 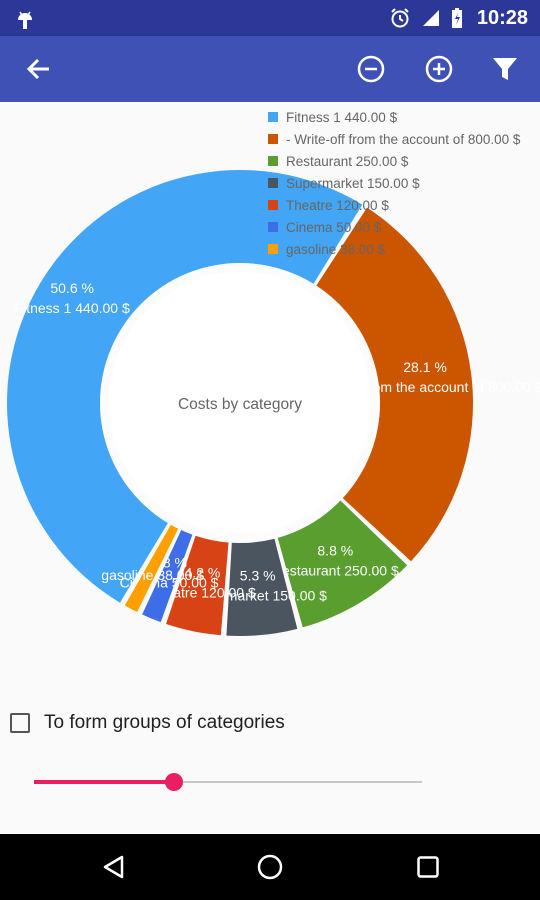 I want to click on legend-item: Fitness 1 440.00 $, so click(x=394, y=117).